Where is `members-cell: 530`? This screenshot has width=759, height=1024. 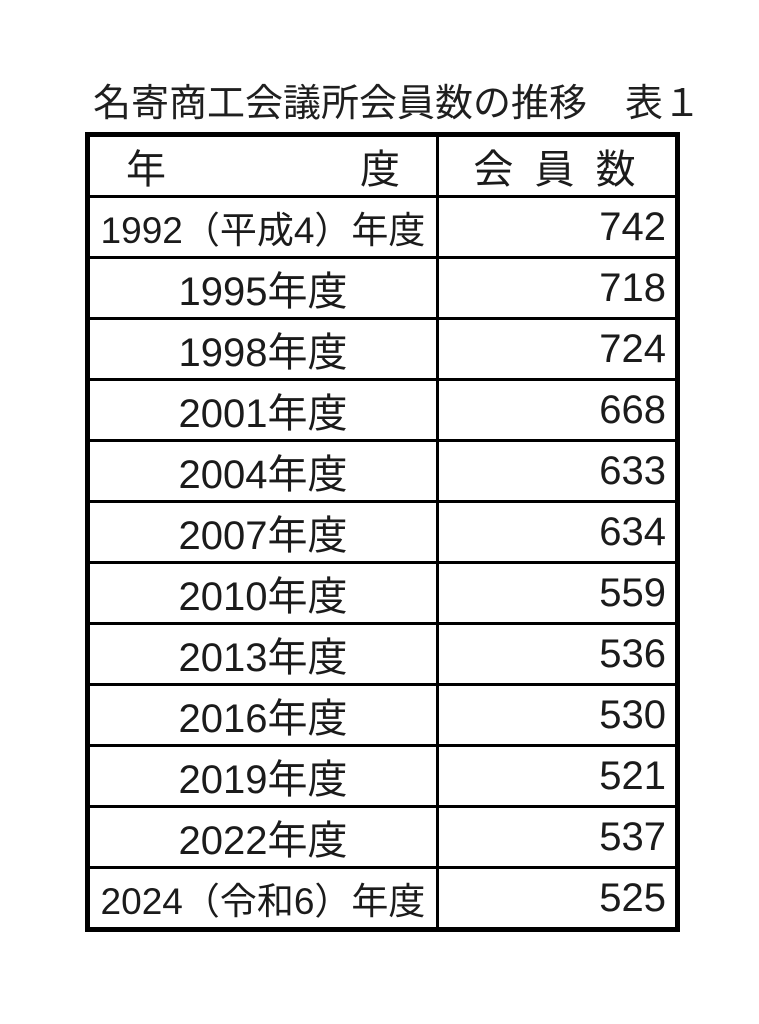
members-cell: 530 is located at coordinates (557, 715).